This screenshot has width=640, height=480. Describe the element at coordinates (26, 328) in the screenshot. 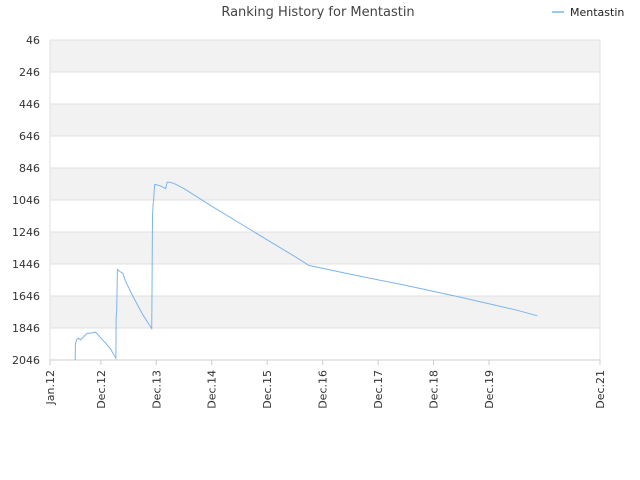

I see `y-tick-label: 1846` at that location.